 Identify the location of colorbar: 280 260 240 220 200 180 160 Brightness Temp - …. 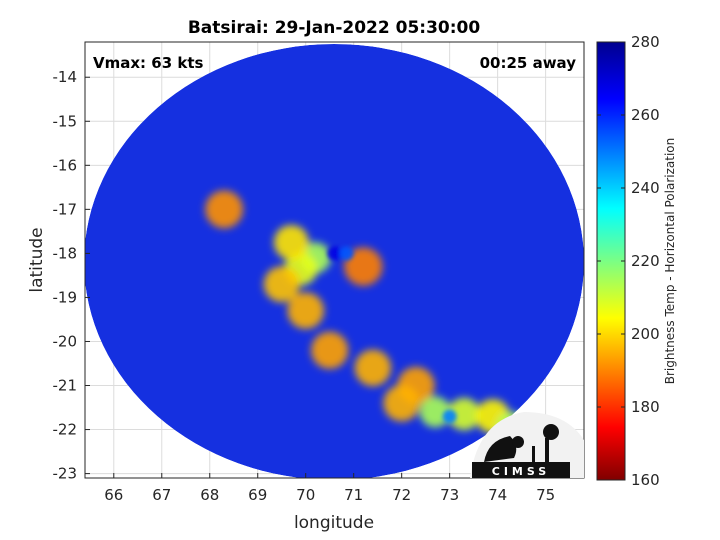
(636, 261).